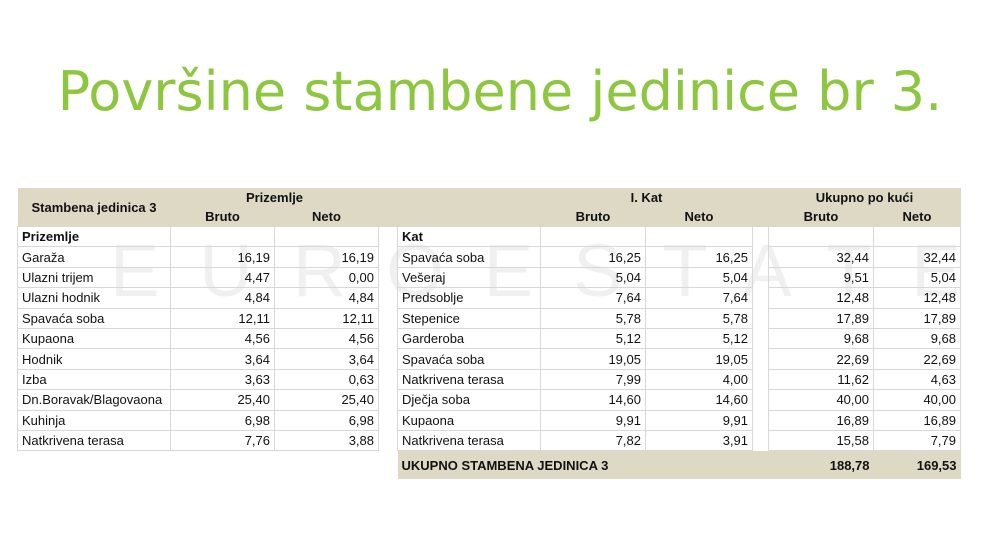 The width and height of the screenshot is (1000, 555). What do you see at coordinates (593, 420) in the screenshot?
I see `cell-rb: 9,91` at bounding box center [593, 420].